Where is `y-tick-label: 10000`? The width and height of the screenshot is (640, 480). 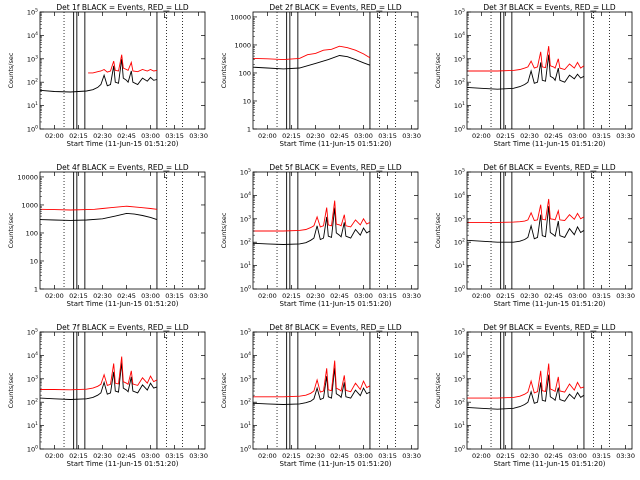
y-tick-label: 10000 is located at coordinates (240, 17).